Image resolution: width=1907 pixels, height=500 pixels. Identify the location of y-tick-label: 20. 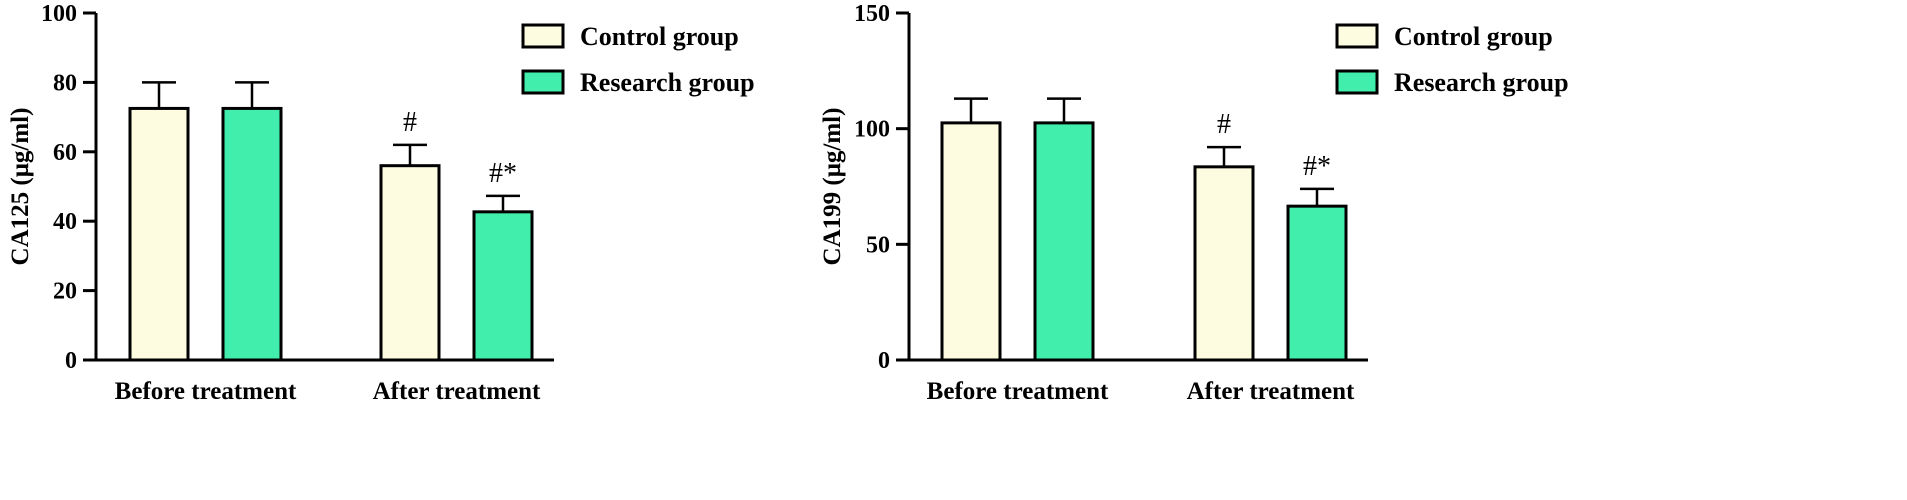
(65, 292).